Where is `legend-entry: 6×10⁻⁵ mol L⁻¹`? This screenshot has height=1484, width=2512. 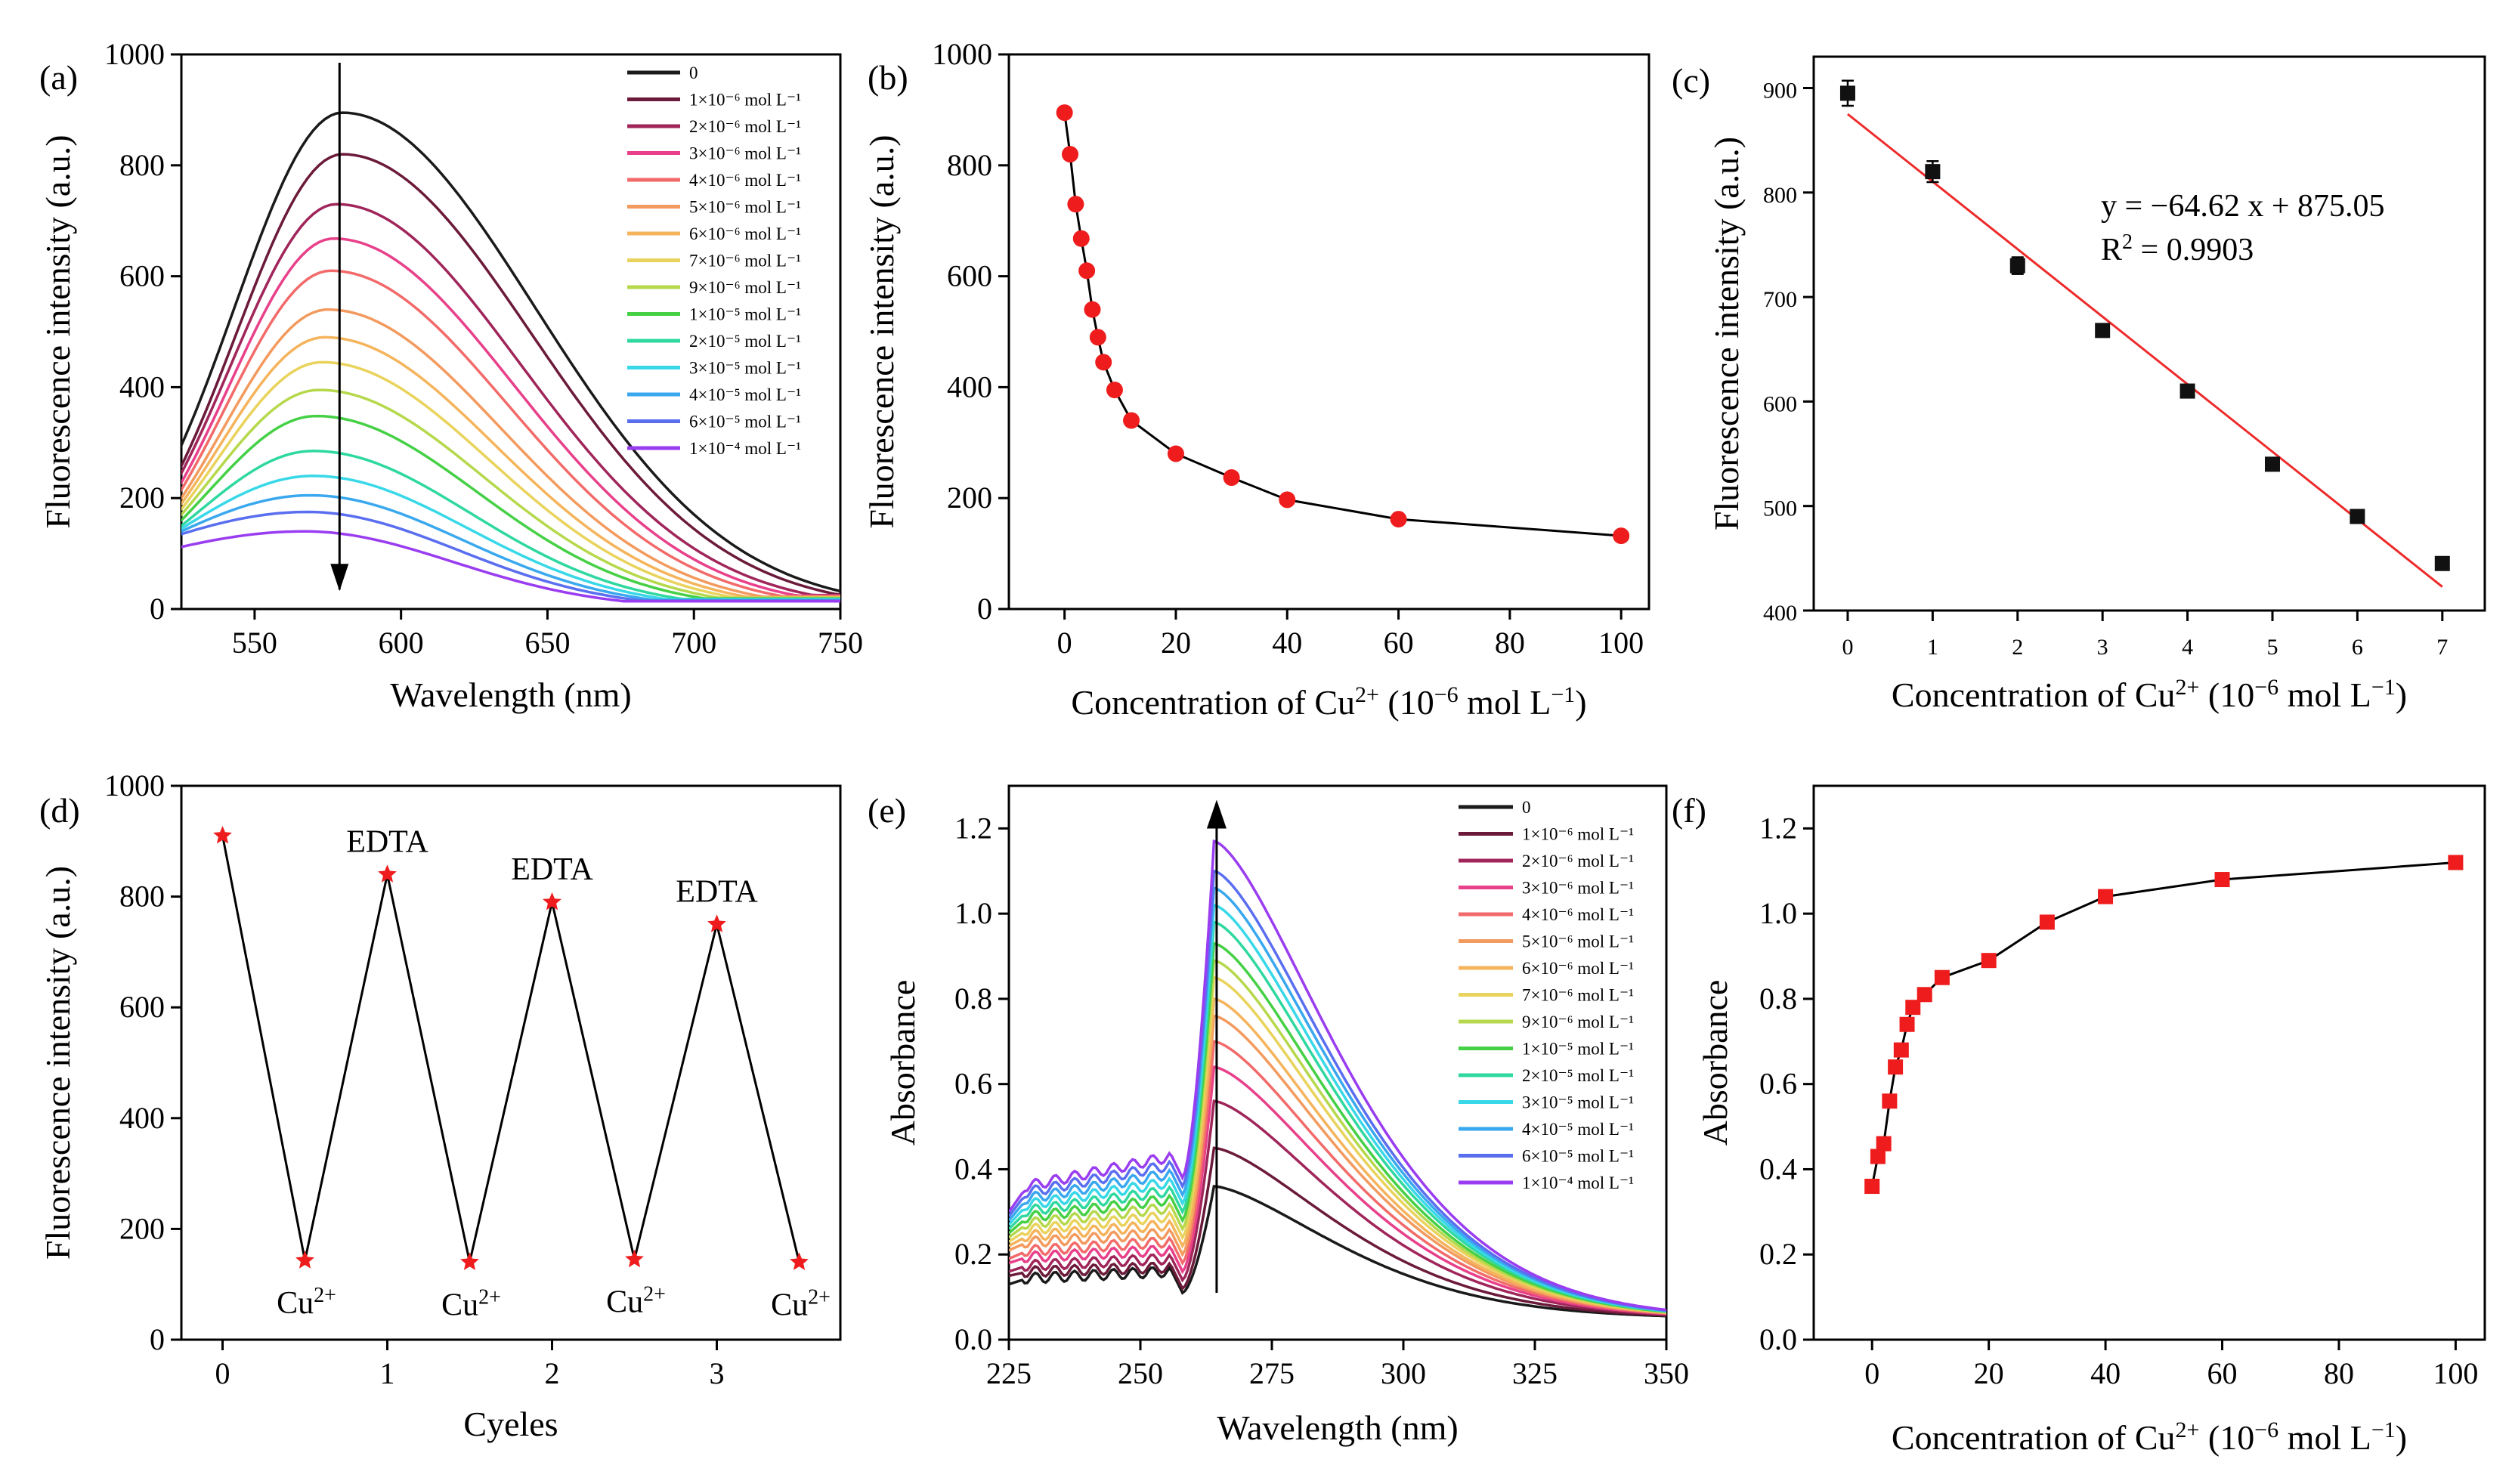 legend-entry: 6×10⁻⁵ mol L⁻¹ is located at coordinates (1578, 1156).